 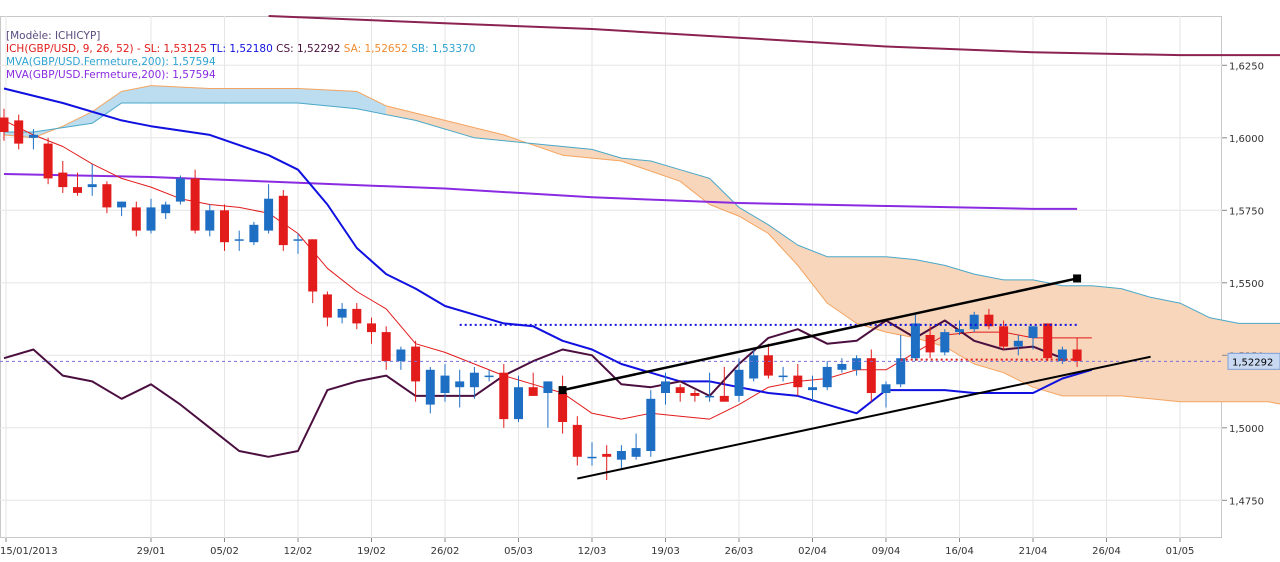 What do you see at coordinates (111, 75) in the screenshot?
I see `legend-mva2-text: MVA(GBP/USD.Fermeture,200): 1,57594` at bounding box center [111, 75].